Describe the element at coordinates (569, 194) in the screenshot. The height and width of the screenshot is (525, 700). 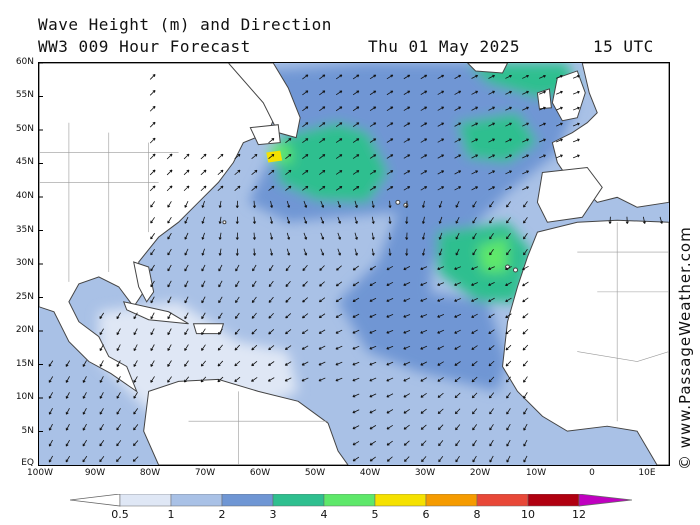
I see `iberia` at that location.